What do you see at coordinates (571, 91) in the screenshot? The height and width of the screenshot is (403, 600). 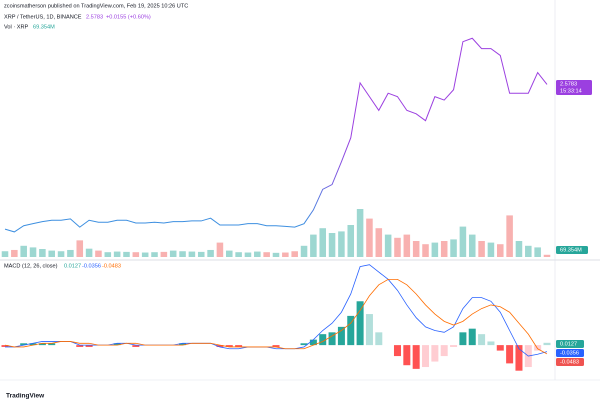 I see `countdown: 15:33:14` at bounding box center [571, 91].